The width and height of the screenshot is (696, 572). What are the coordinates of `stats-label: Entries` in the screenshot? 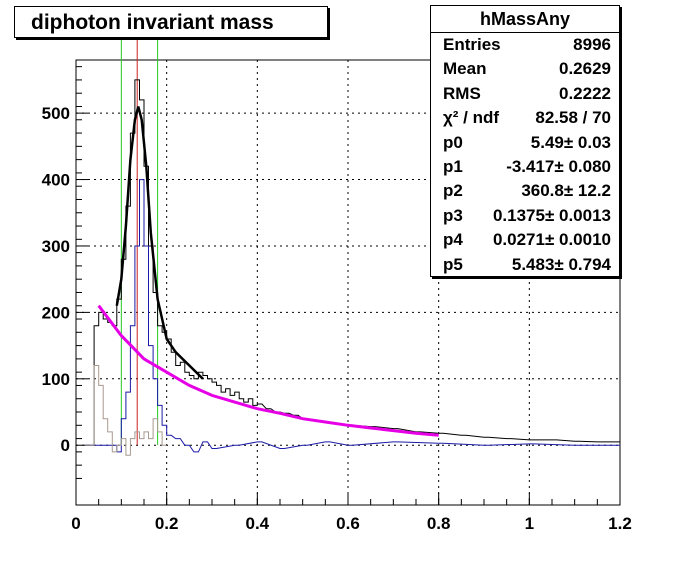 It's located at (472, 44).